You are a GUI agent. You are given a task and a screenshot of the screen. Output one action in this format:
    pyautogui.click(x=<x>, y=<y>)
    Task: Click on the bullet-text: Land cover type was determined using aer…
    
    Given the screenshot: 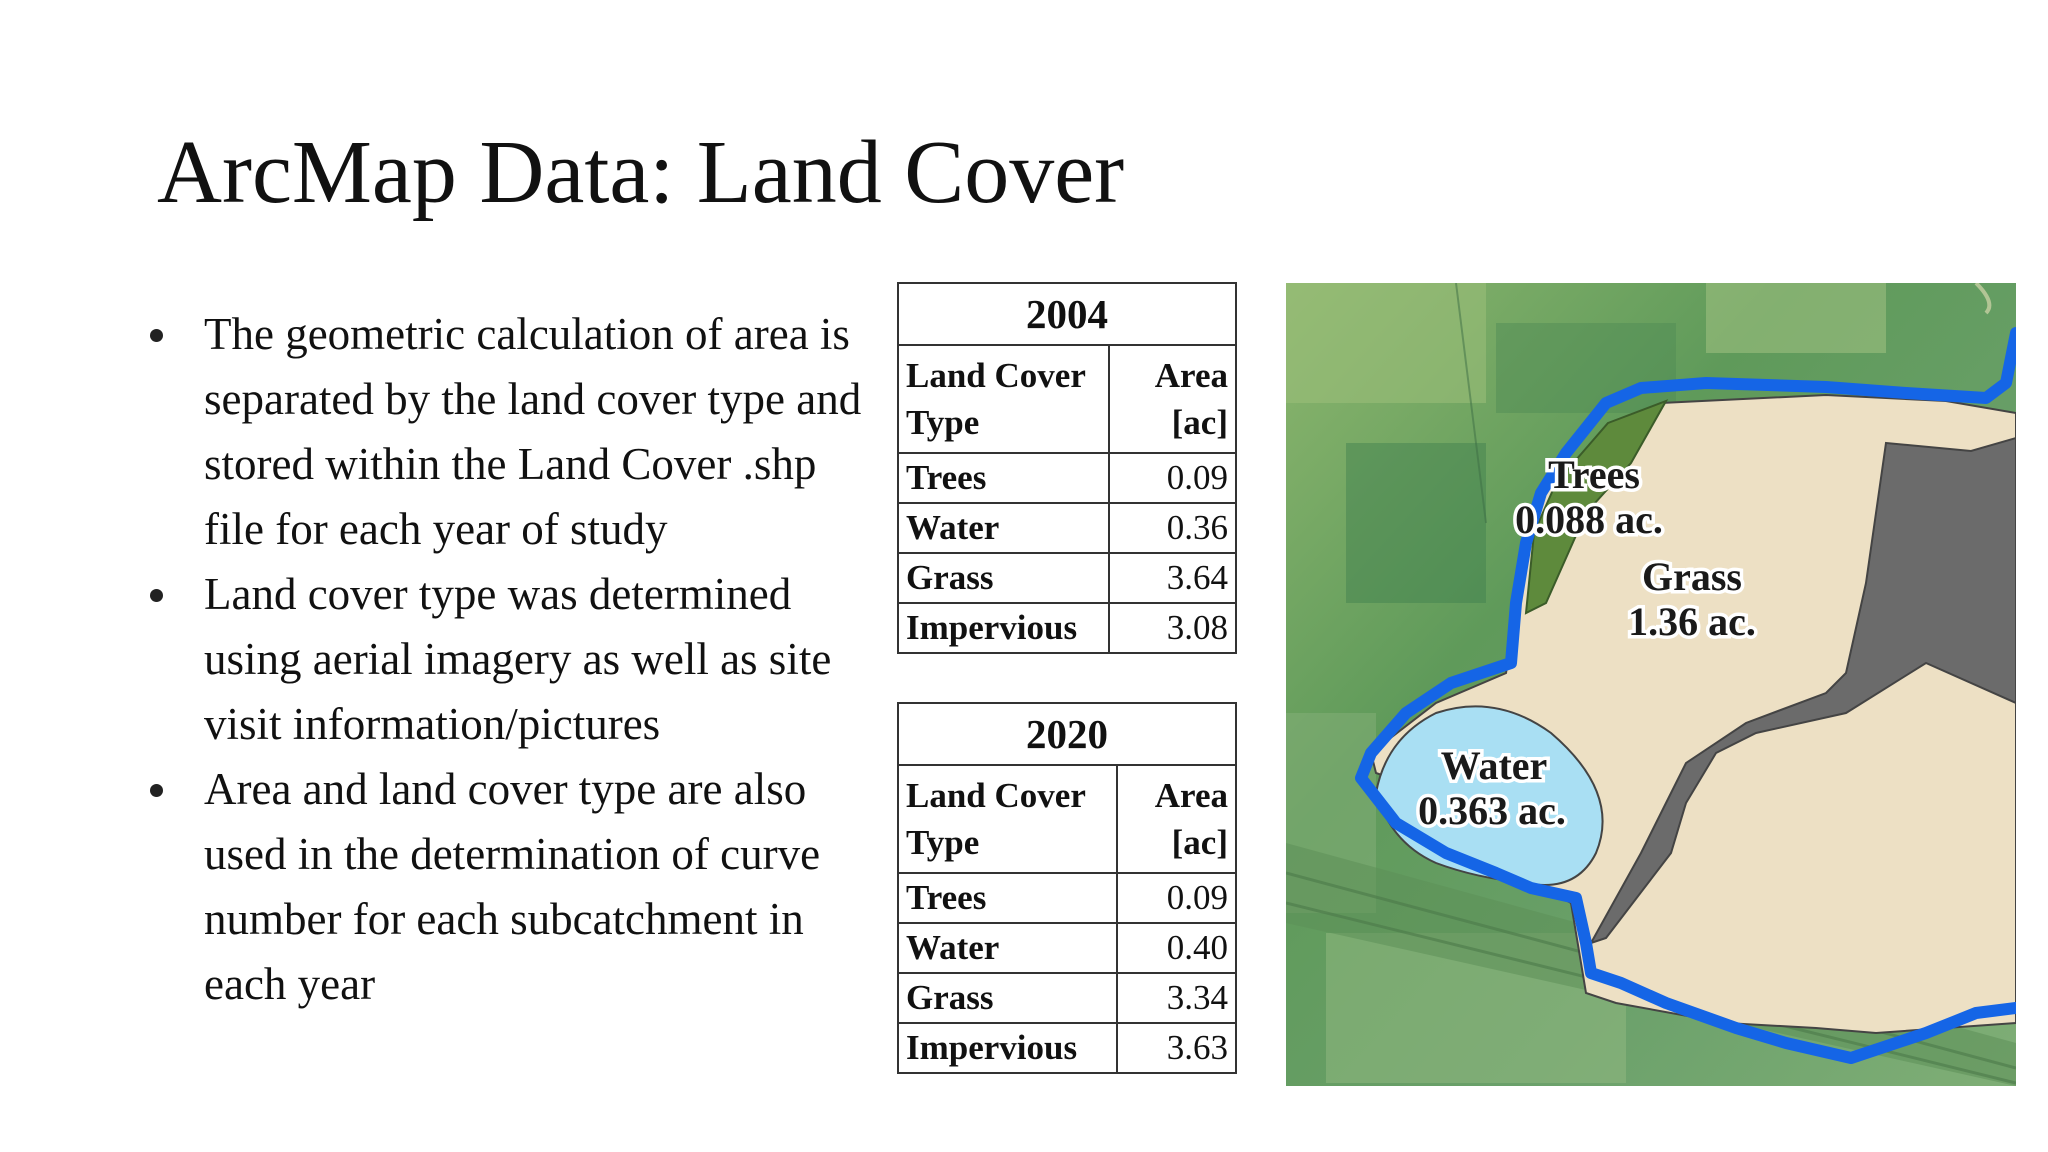 What is the action you would take?
    pyautogui.click(x=518, y=659)
    